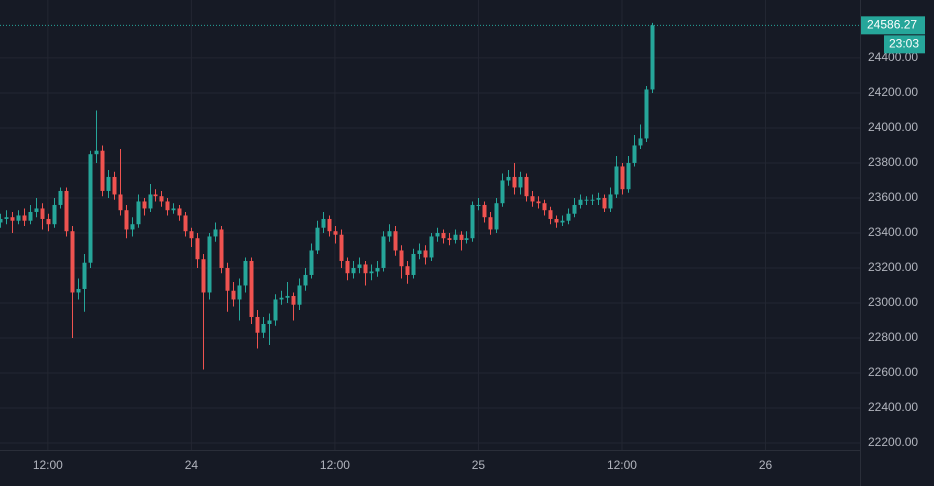 The width and height of the screenshot is (934, 486). What do you see at coordinates (893, 57) in the screenshot?
I see `y-tick-label: 24400.00` at bounding box center [893, 57].